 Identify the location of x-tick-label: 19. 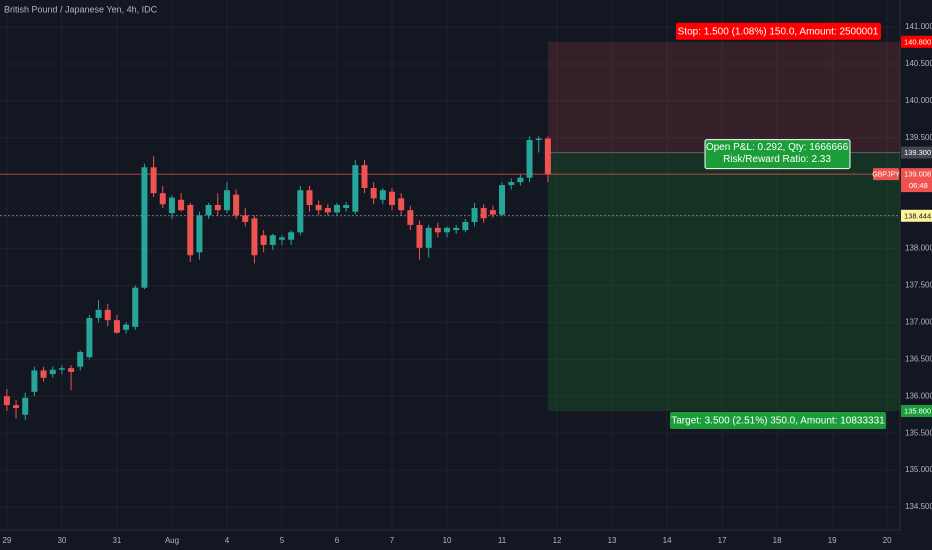
(832, 540).